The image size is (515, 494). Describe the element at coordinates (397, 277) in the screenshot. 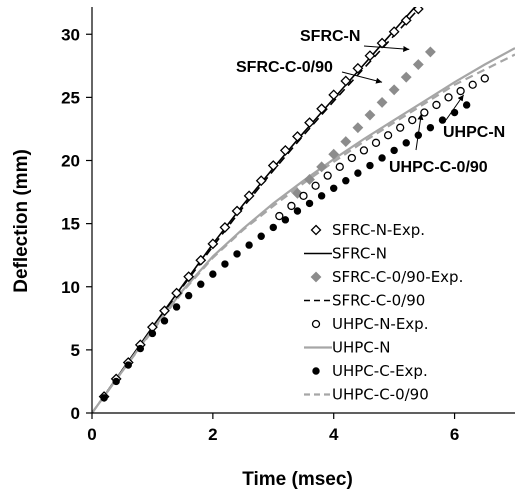

I see `legend-label: SFRC-C-0/90-Exp.` at that location.